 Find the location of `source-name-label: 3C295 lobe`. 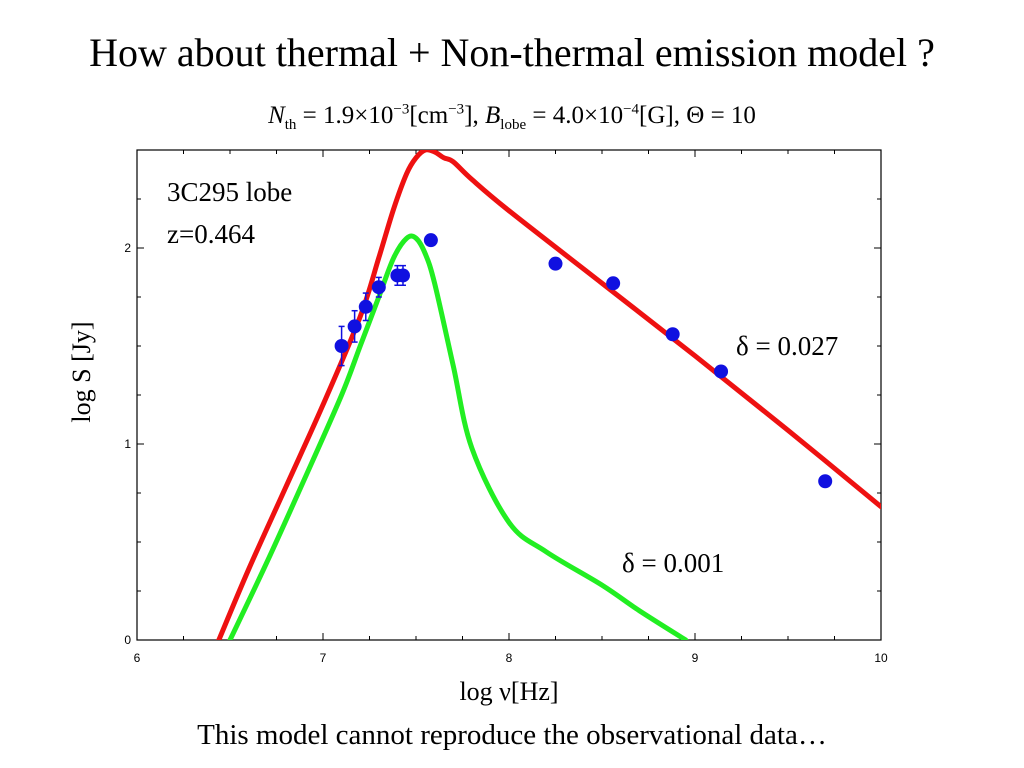

source-name-label: 3C295 lobe is located at coordinates (229, 192).